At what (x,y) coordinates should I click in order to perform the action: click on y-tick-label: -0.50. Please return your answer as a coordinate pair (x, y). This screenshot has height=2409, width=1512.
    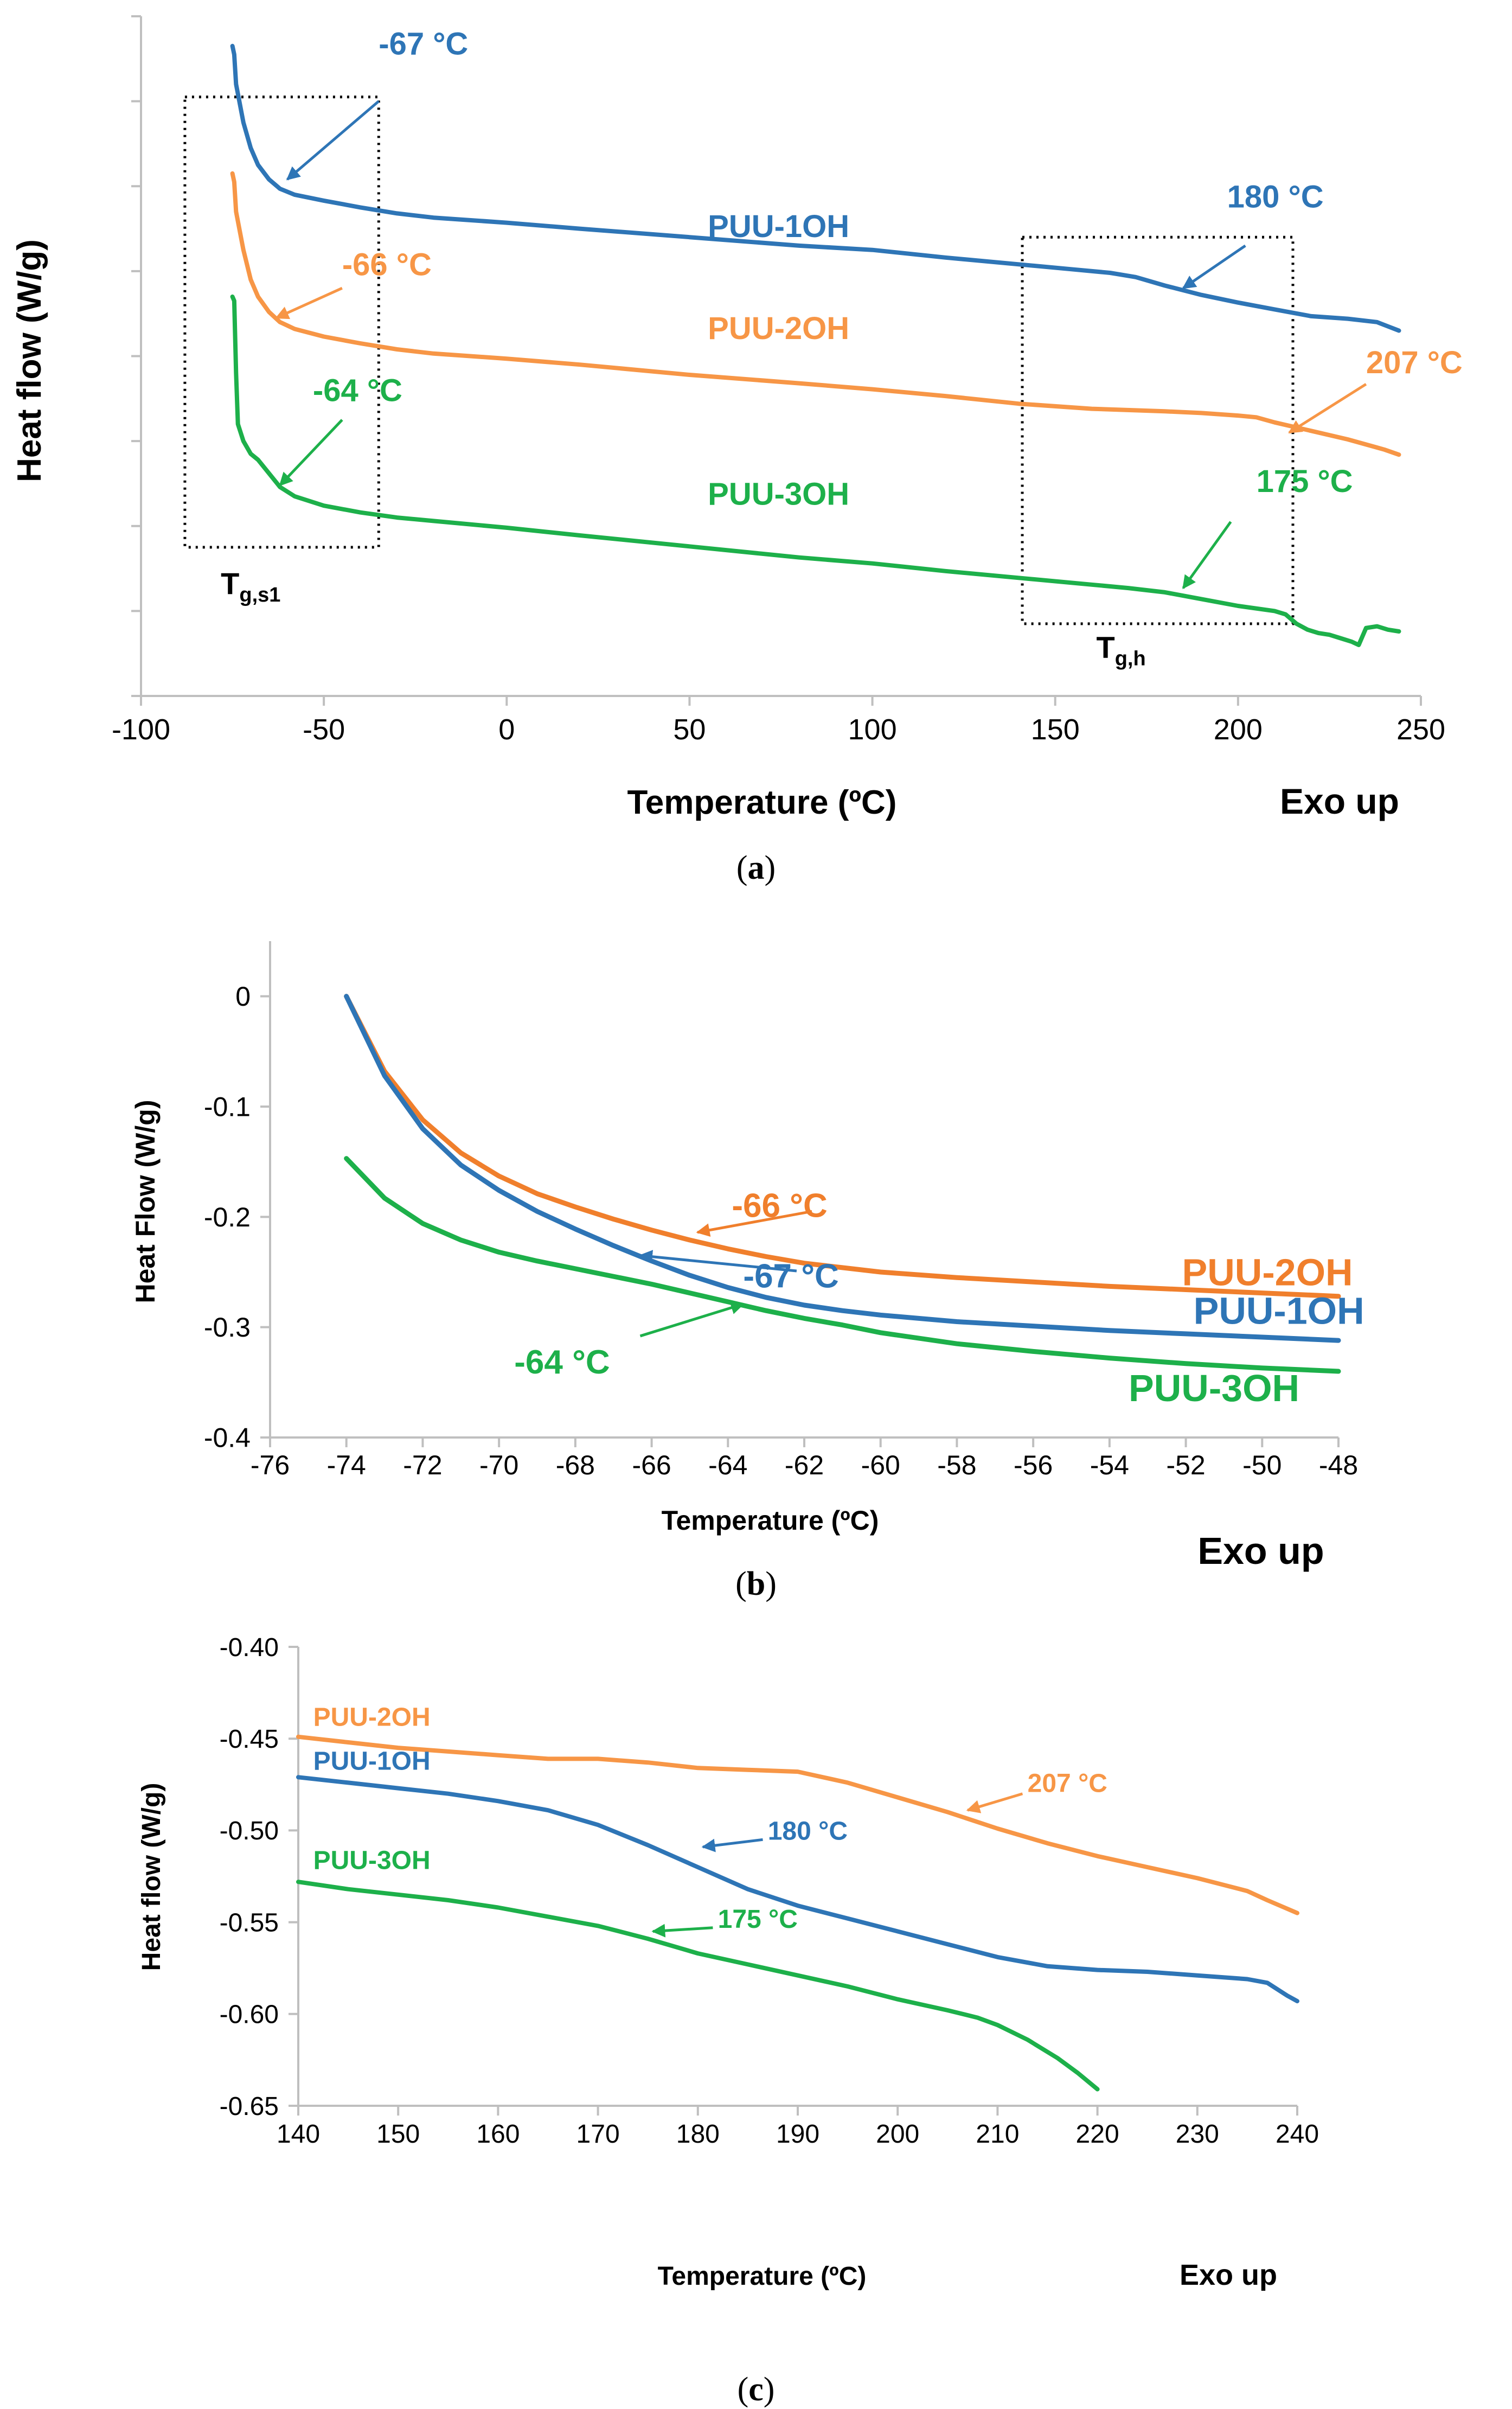
    Looking at the image, I should click on (250, 1831).